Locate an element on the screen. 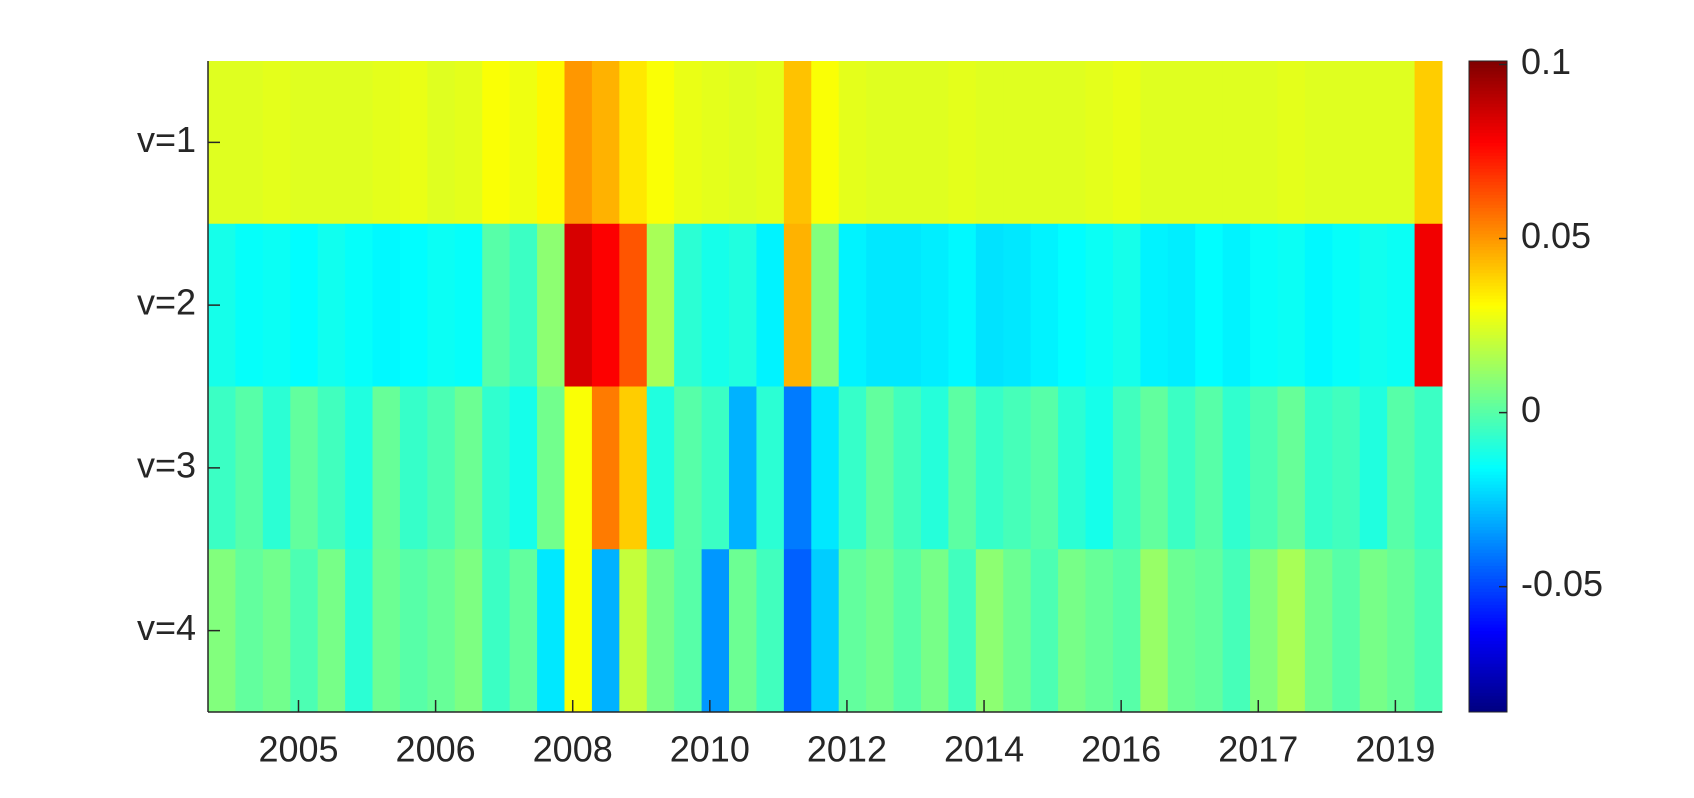 The width and height of the screenshot is (1694, 798). x-tick-label: 2016 is located at coordinates (1121, 749).